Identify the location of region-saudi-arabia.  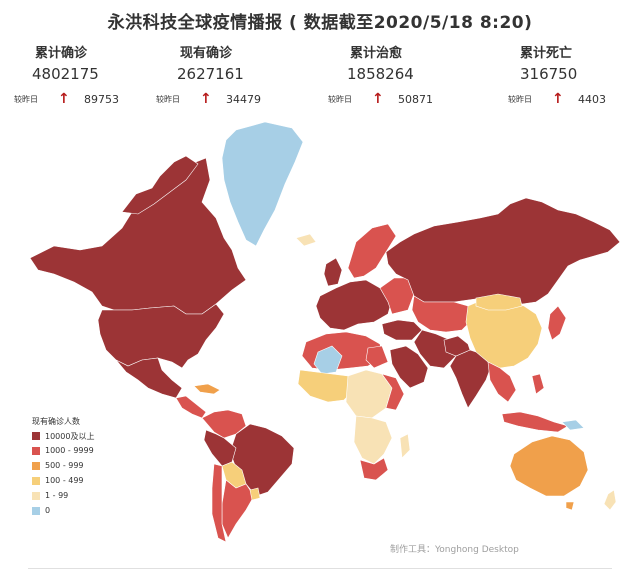
(409, 367).